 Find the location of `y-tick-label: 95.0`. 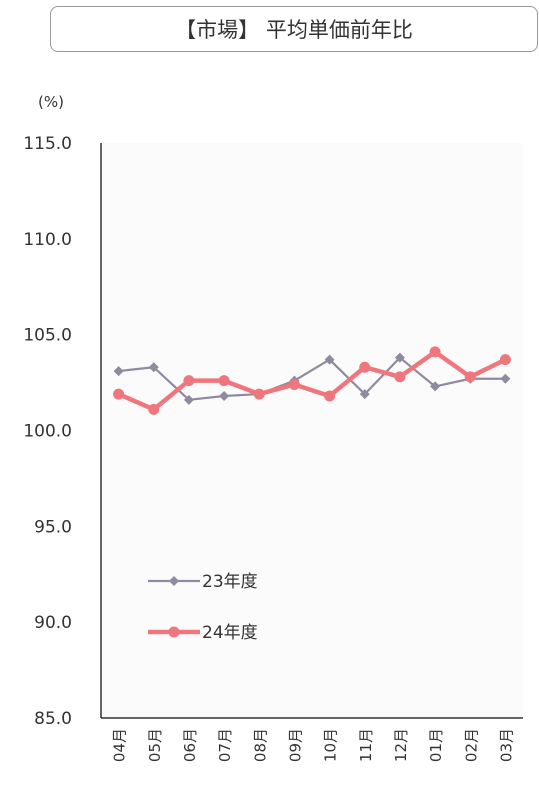

y-tick-label: 95.0 is located at coordinates (53, 527).